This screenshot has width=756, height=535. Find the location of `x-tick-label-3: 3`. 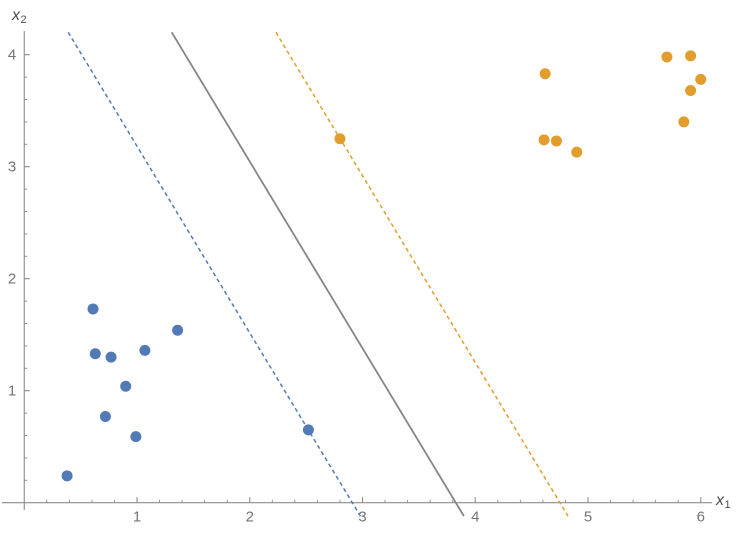

x-tick-label-3: 3 is located at coordinates (362, 517).